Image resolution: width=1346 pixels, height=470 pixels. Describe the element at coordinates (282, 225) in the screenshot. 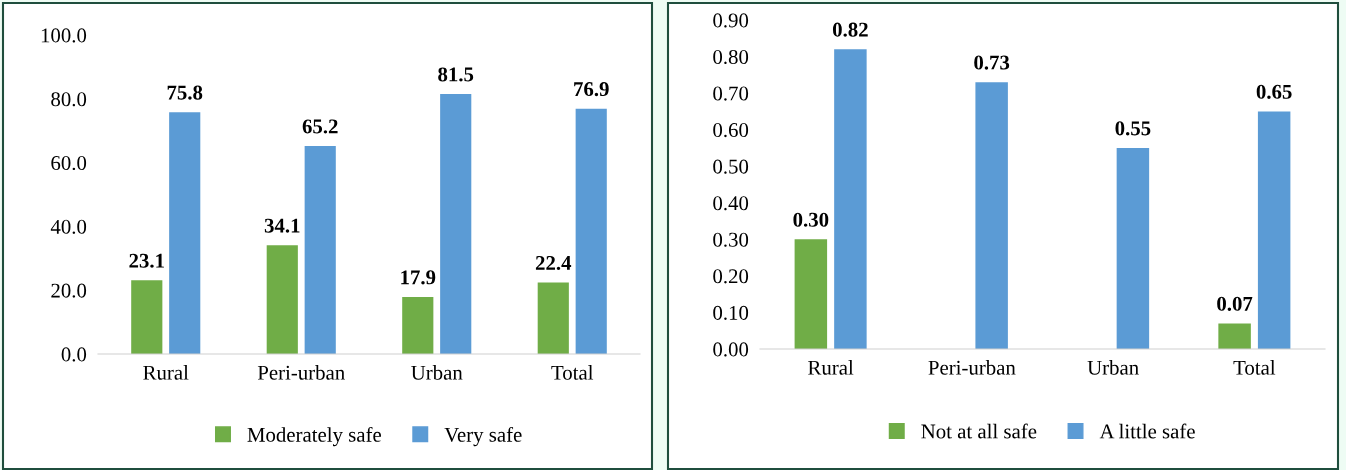

I see `data-label: 34.1` at that location.